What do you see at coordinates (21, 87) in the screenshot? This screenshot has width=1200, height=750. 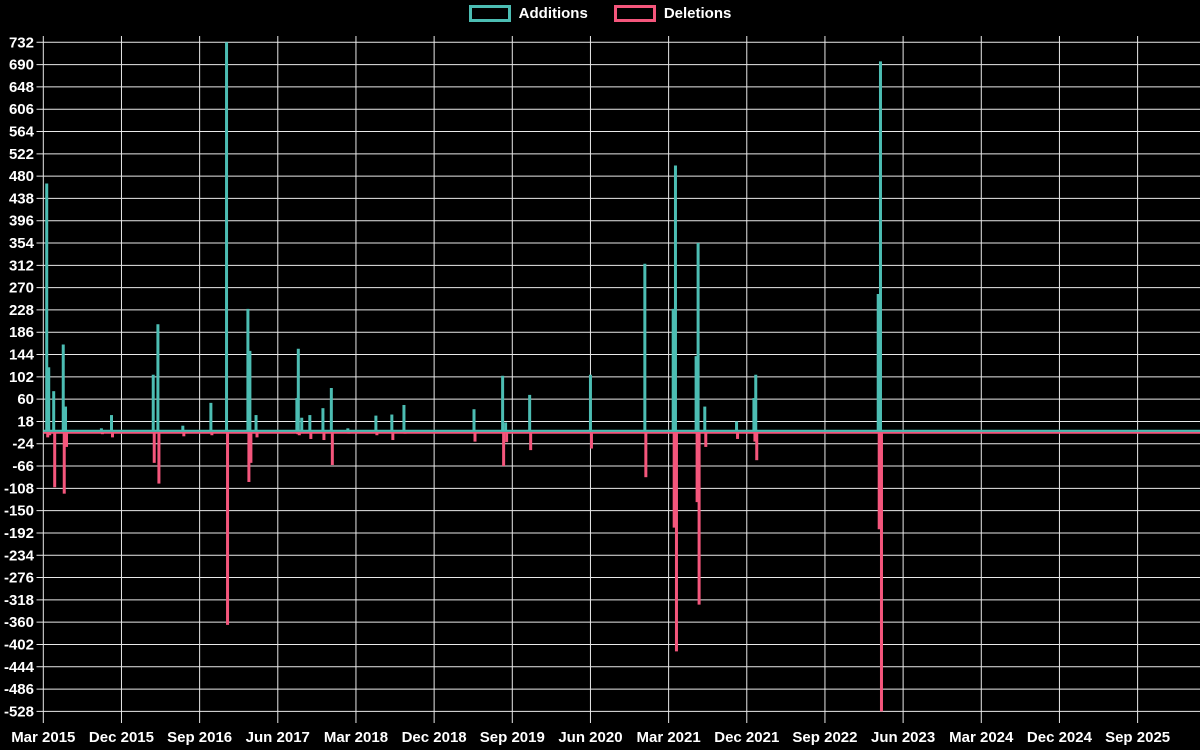 I see `y-tick-label: 648` at bounding box center [21, 87].